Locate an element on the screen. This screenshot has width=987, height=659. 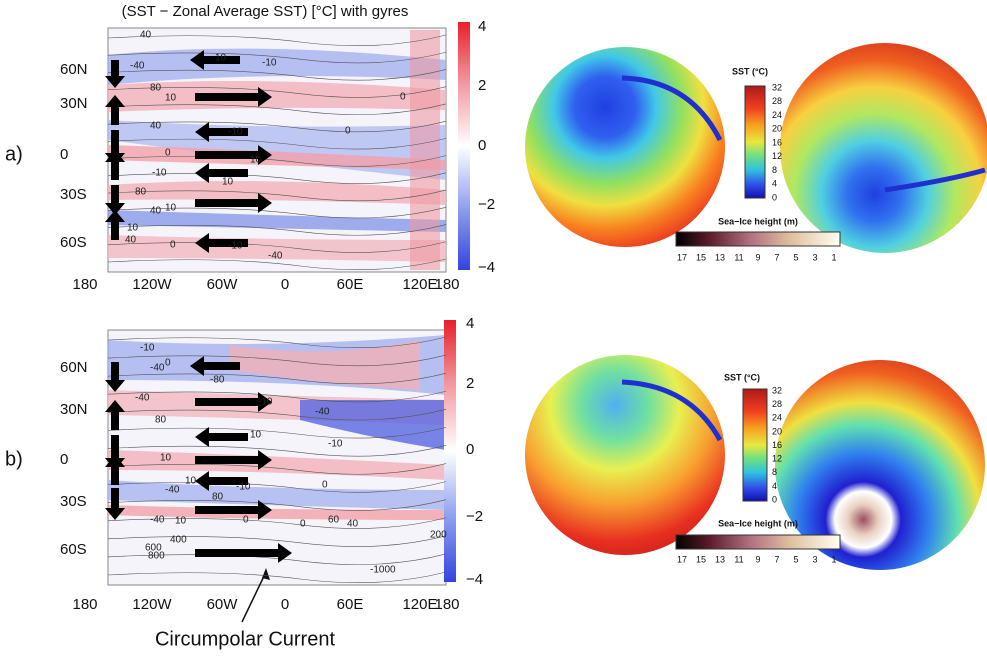
contour-label: -80 is located at coordinates (217, 380).